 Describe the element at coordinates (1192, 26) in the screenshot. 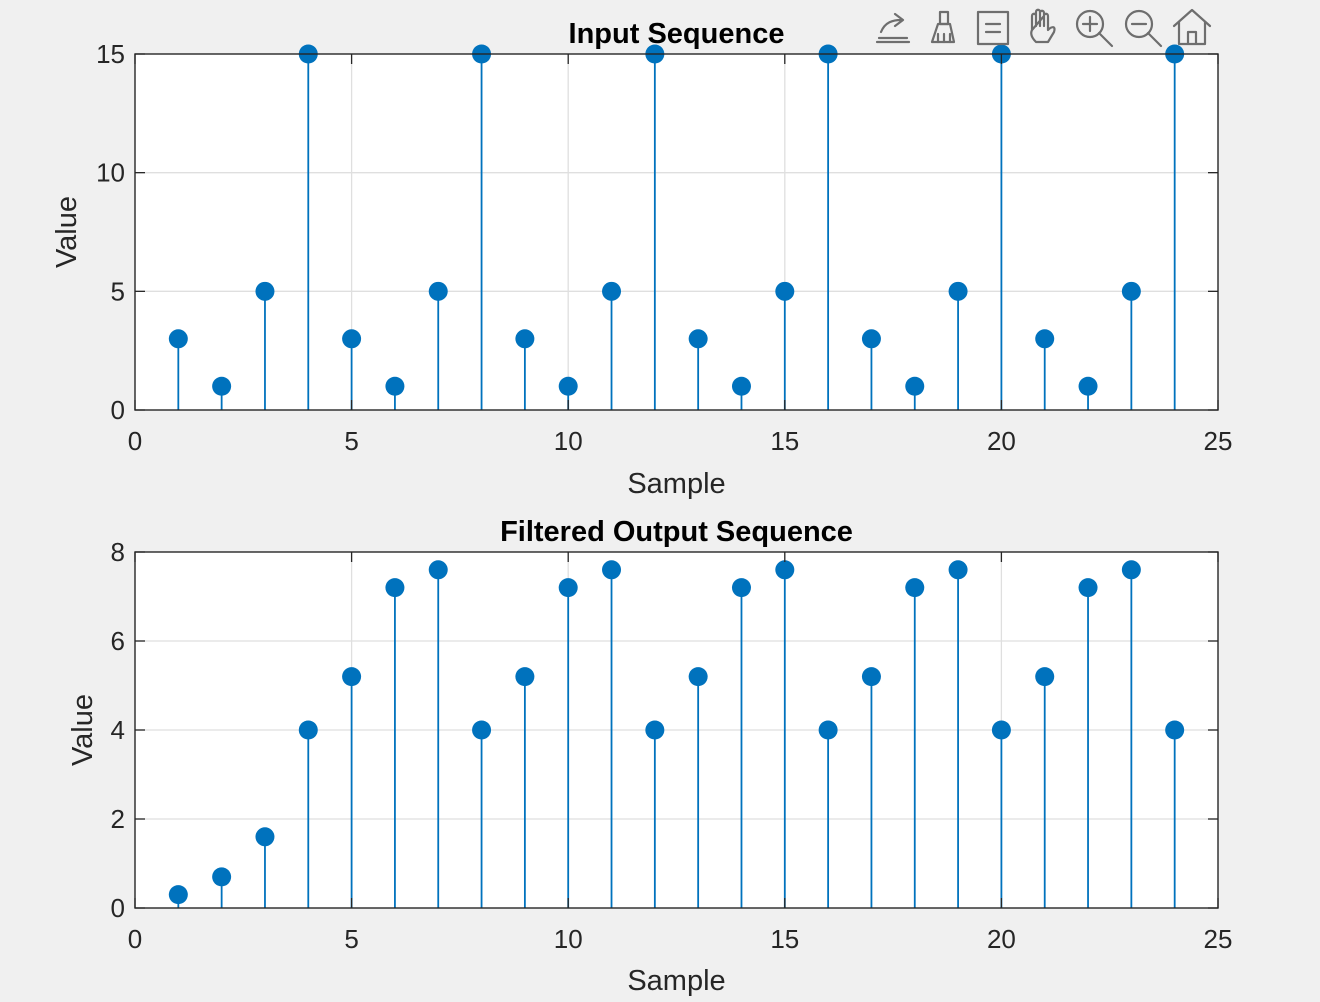

I see `home-icon` at that location.